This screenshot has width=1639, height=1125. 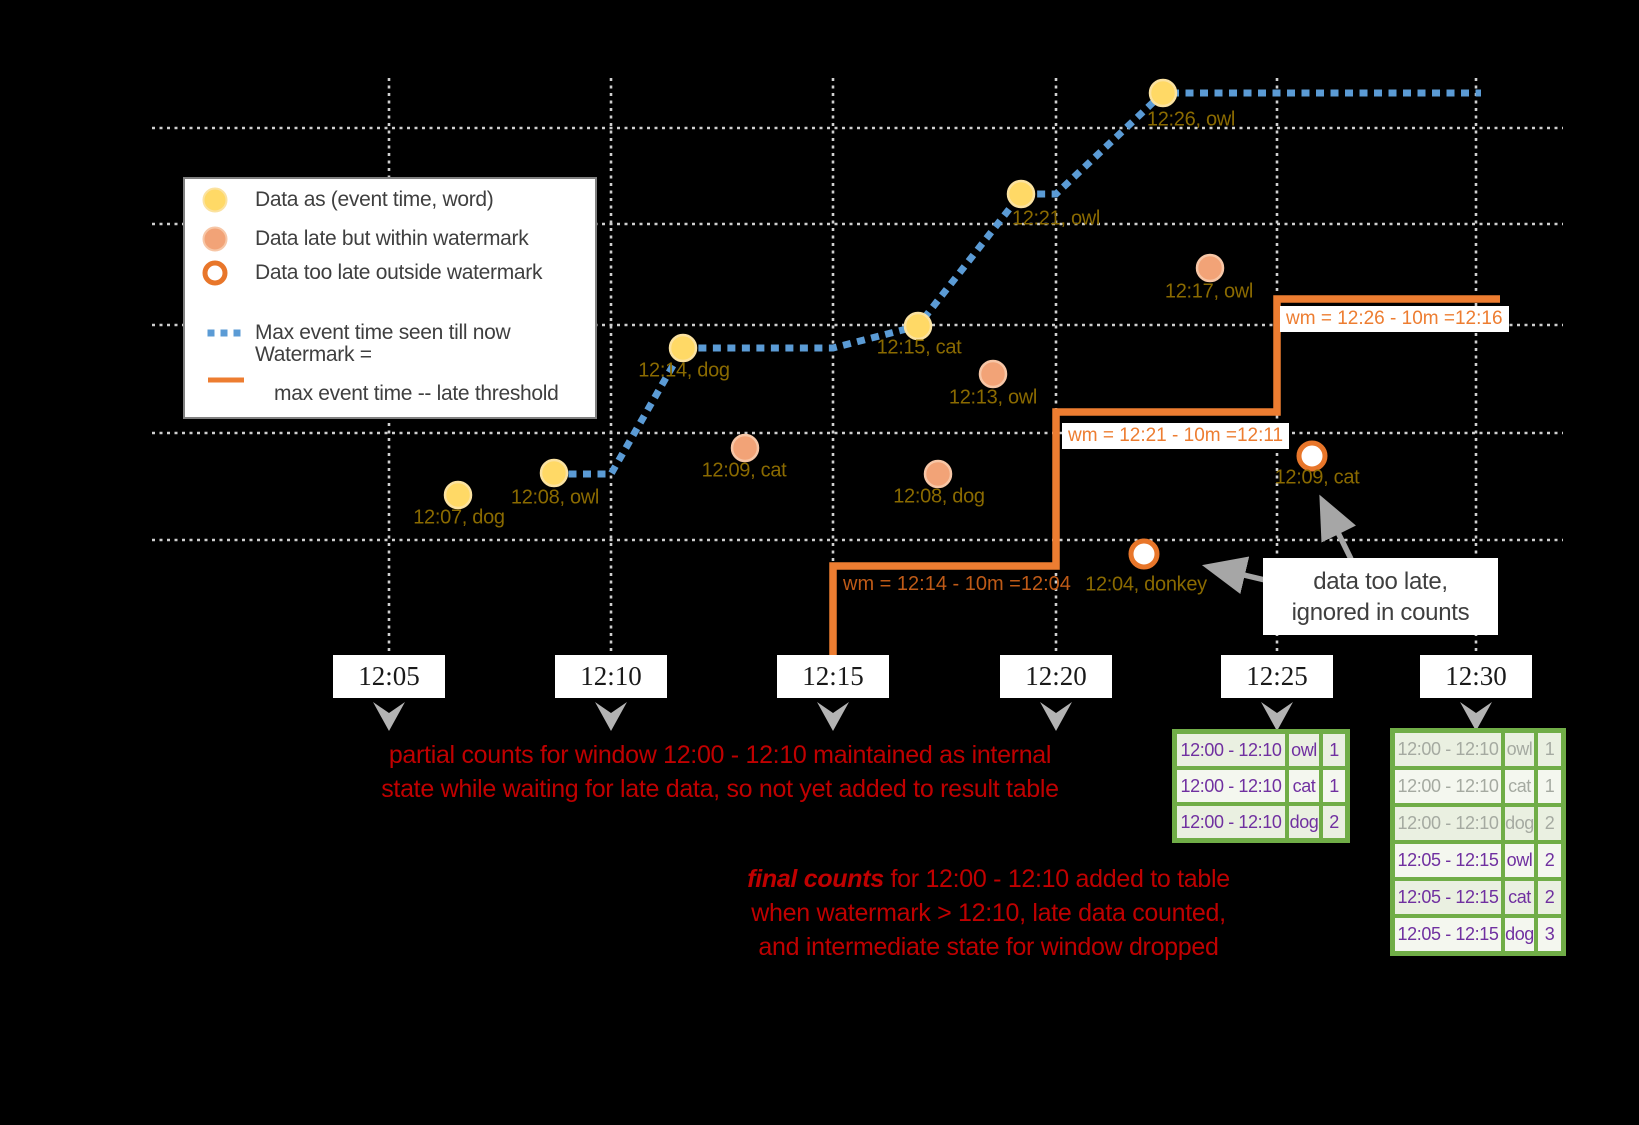 I want to click on data-point-label-12-14-dog: 12:14, dog, so click(x=684, y=370).